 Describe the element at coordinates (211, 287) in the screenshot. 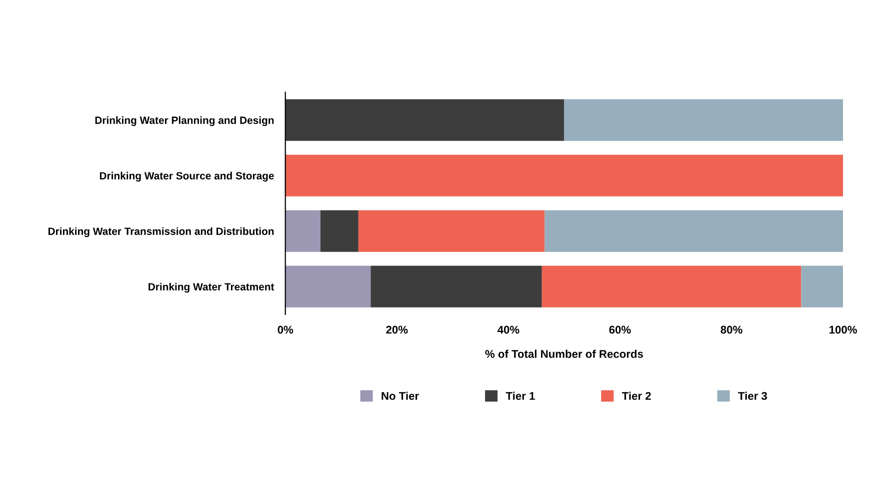

I see `y-tick-label: Drinking Water Treatment` at that location.